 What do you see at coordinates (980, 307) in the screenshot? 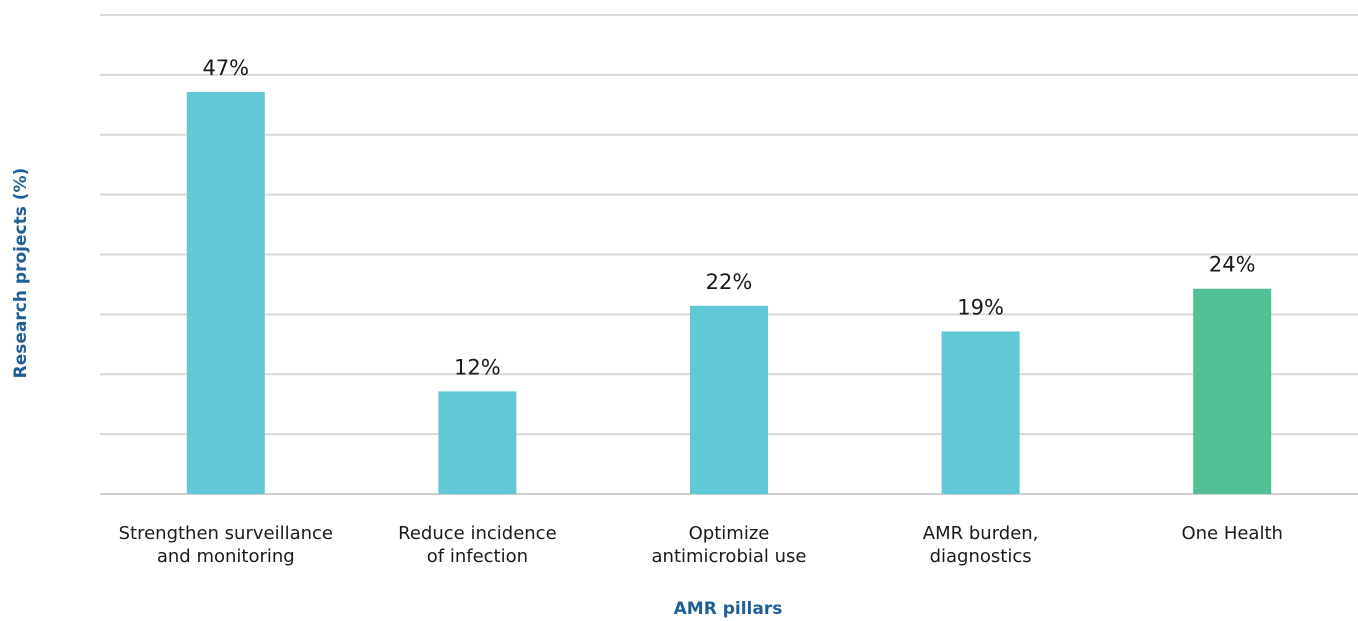
I see `data-label: 19%` at bounding box center [980, 307].